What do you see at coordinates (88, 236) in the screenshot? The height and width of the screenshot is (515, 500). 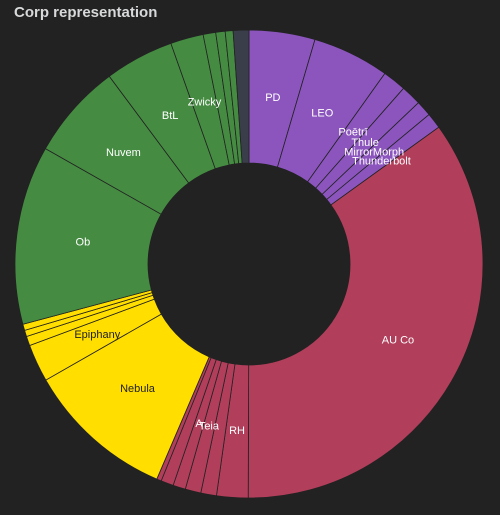 I see `pie-slice-ob` at bounding box center [88, 236].